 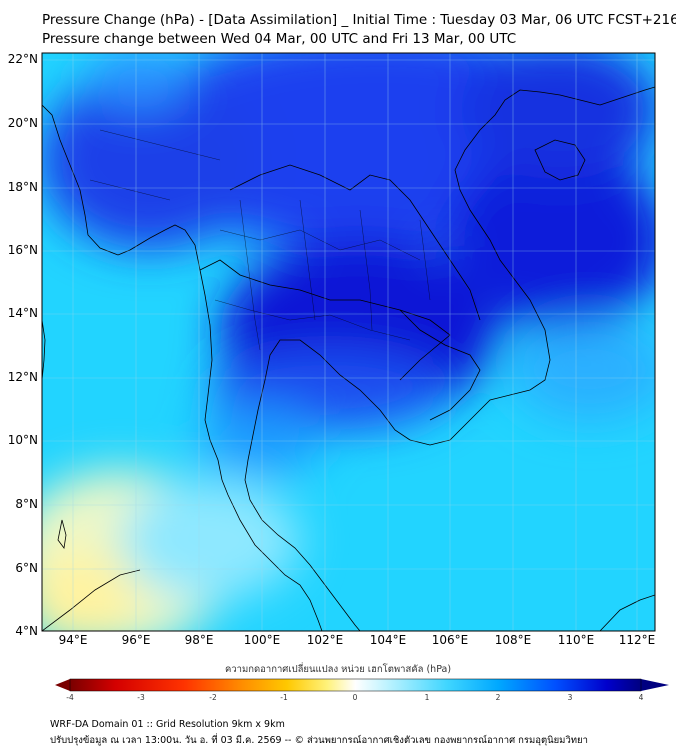 I want to click on lat-label: 6°N, so click(x=26, y=568).